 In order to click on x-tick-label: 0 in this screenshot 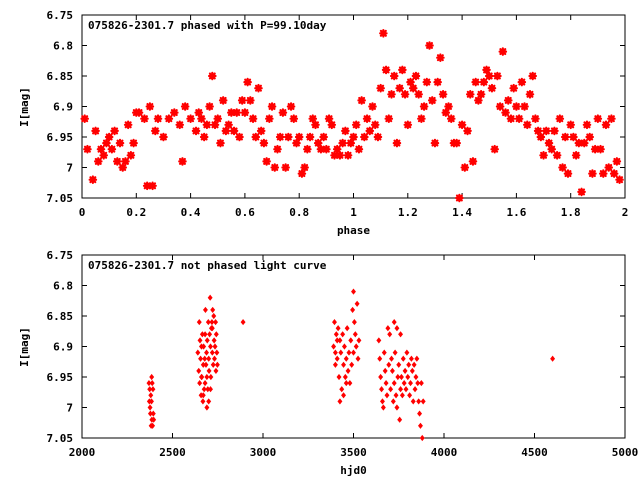, I will do `click(82, 212)`.